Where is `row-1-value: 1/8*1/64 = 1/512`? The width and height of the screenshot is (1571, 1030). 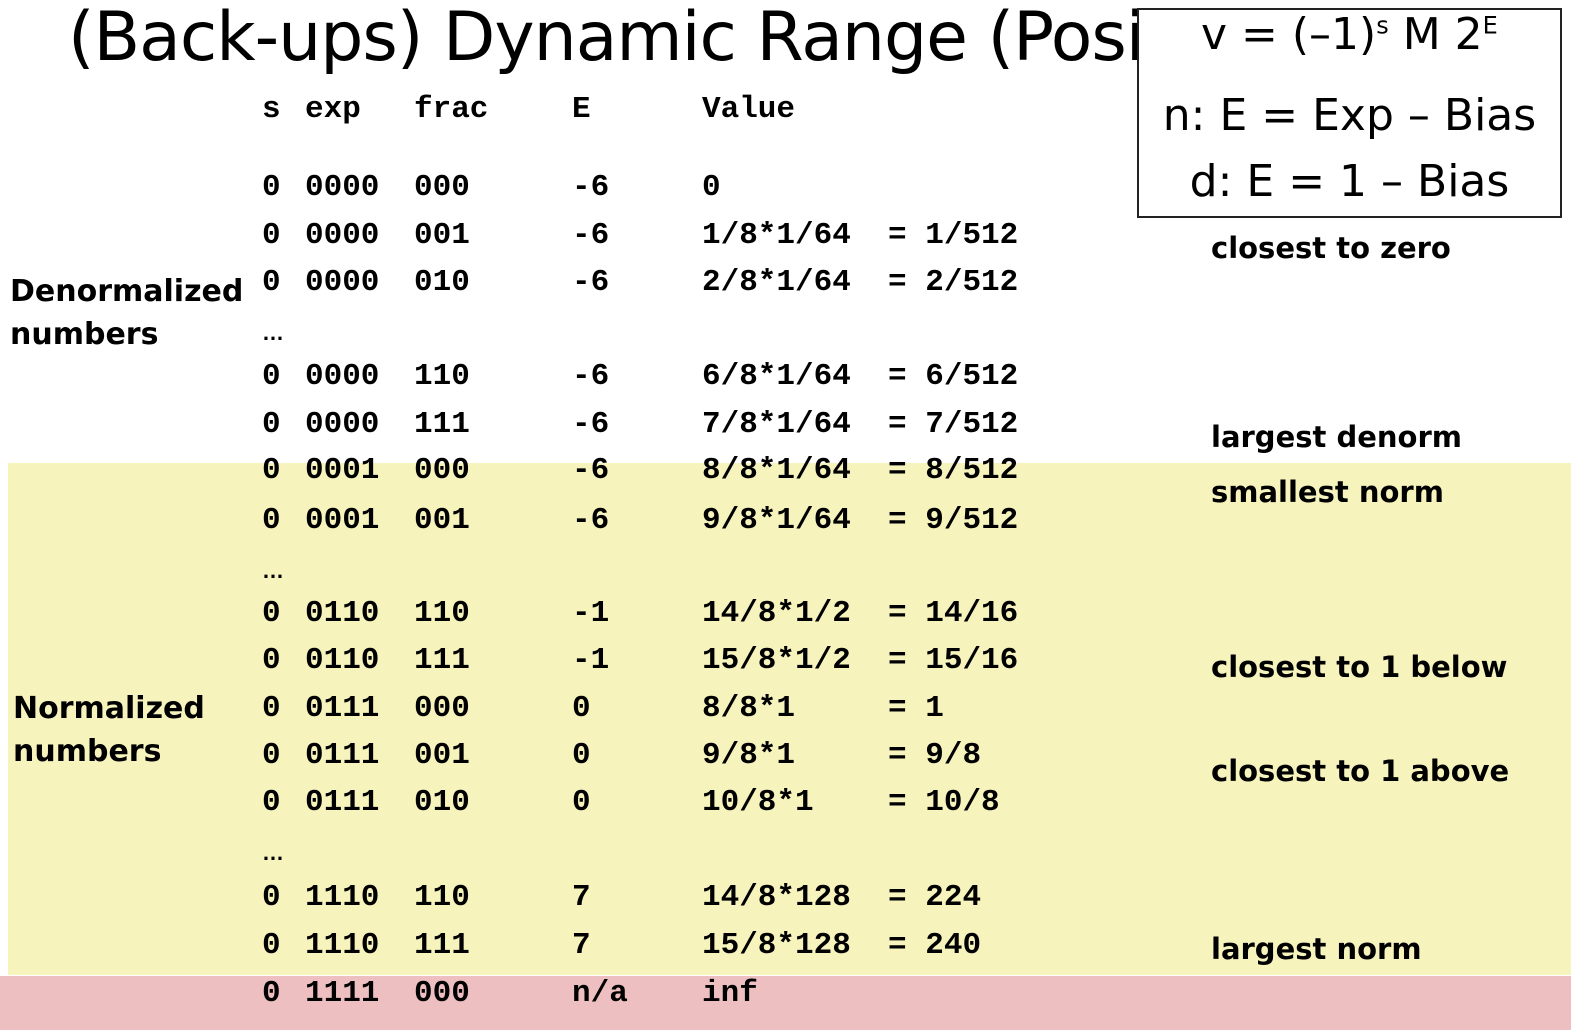
row-1-value: 1/8*1/64 = 1/512 is located at coordinates (860, 235).